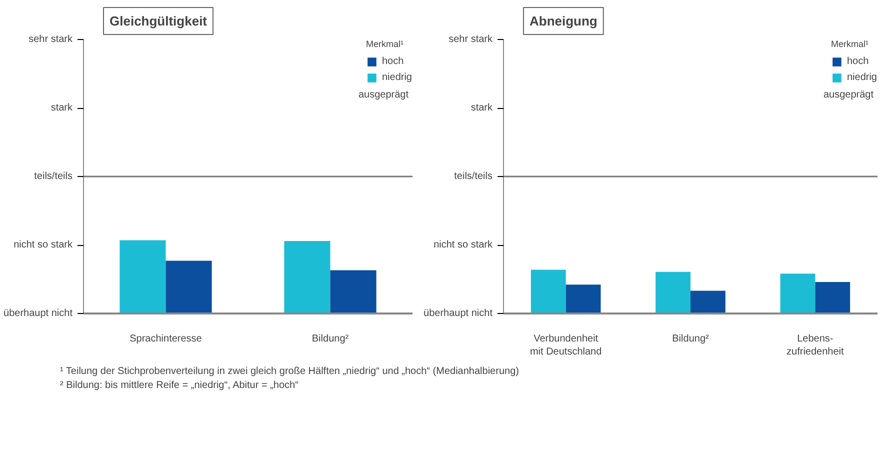 The height and width of the screenshot is (450, 890). What do you see at coordinates (815, 346) in the screenshot?
I see `x-tick-label: Lebens- zufriedenheit` at bounding box center [815, 346].